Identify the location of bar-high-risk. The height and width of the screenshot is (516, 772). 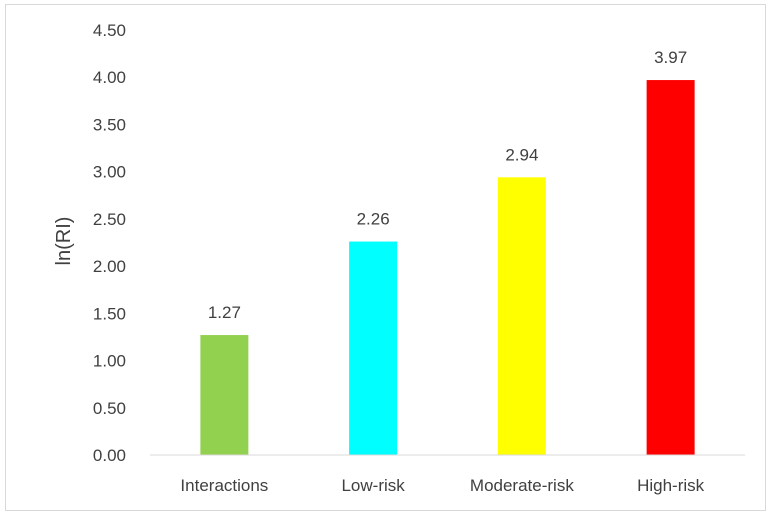
(670, 268).